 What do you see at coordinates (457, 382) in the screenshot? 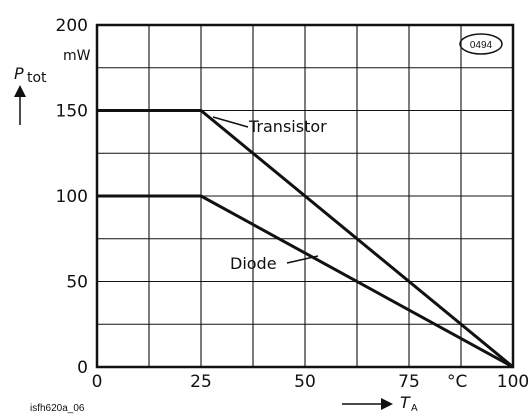
I see `x-unit-label: °C` at bounding box center [457, 382].